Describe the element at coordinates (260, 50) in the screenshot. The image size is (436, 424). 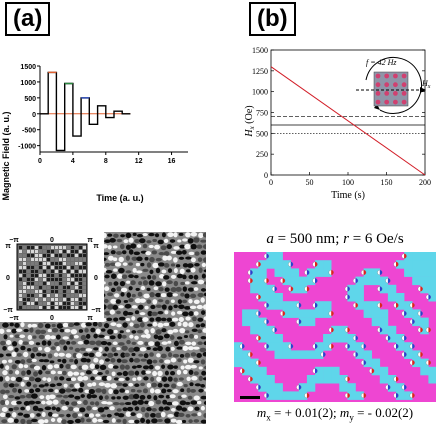
I see `chart-b-ytick-label: 1500` at that location.